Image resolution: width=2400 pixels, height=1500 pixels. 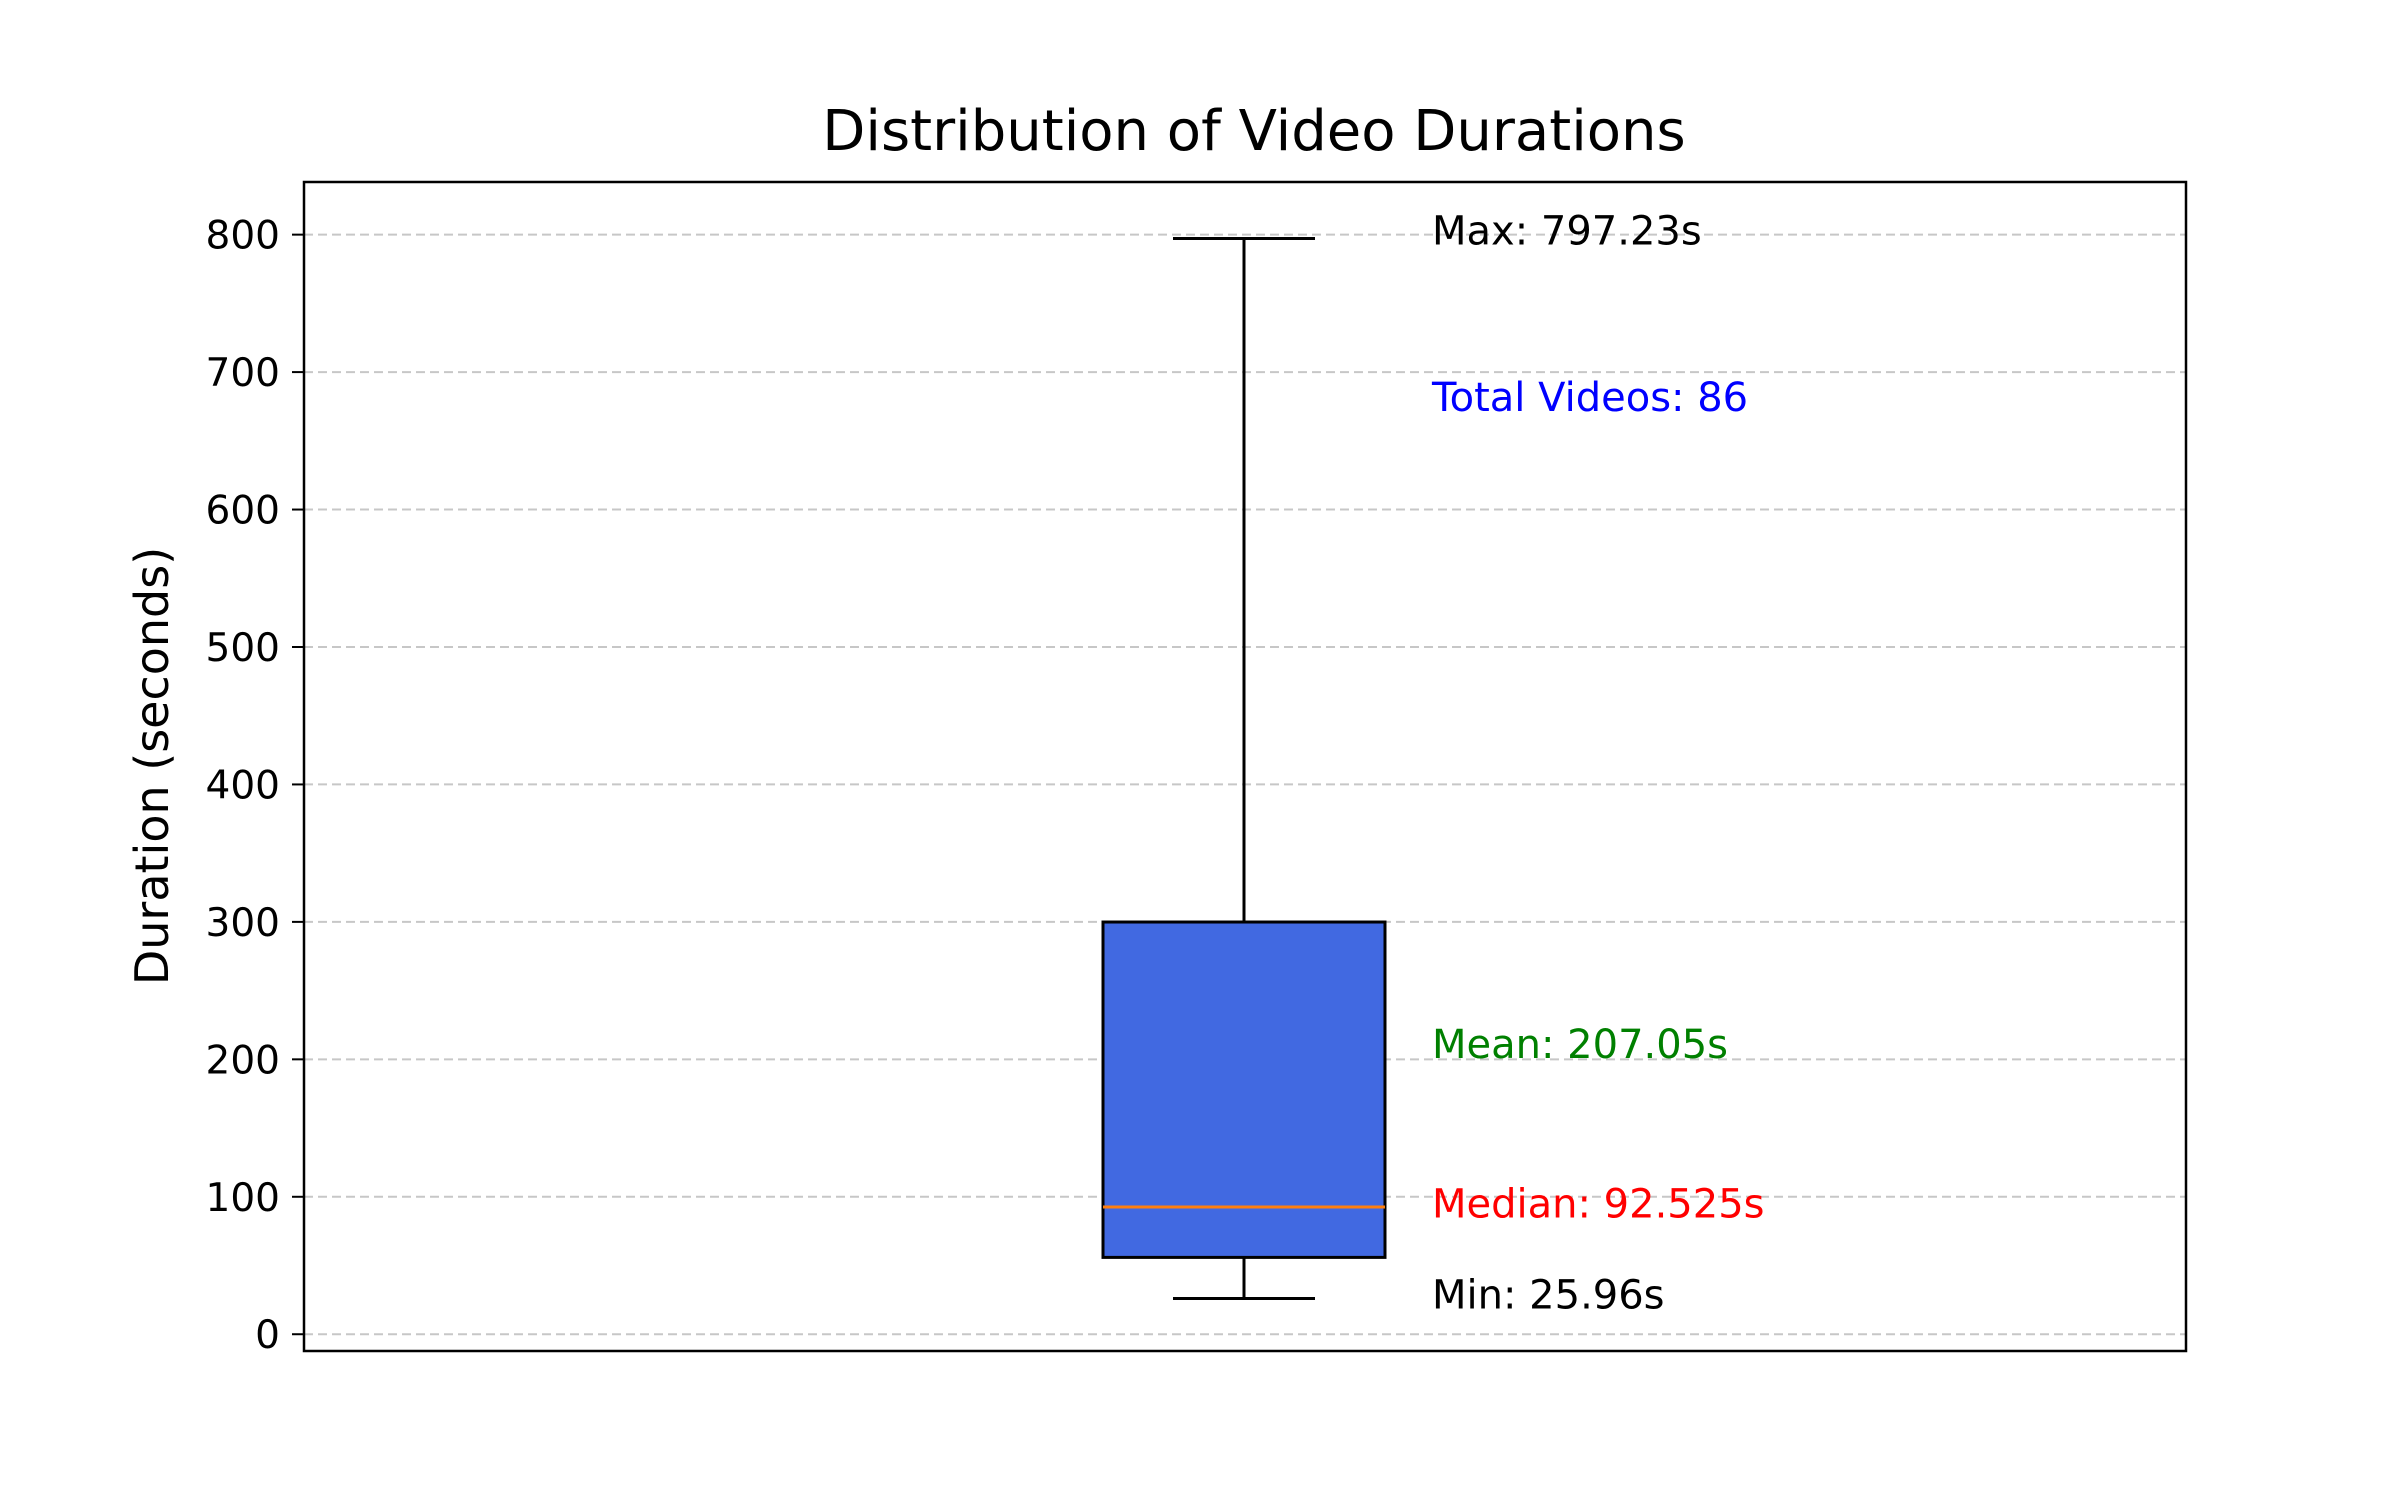 I want to click on y-tick-label: 700, so click(x=243, y=373).